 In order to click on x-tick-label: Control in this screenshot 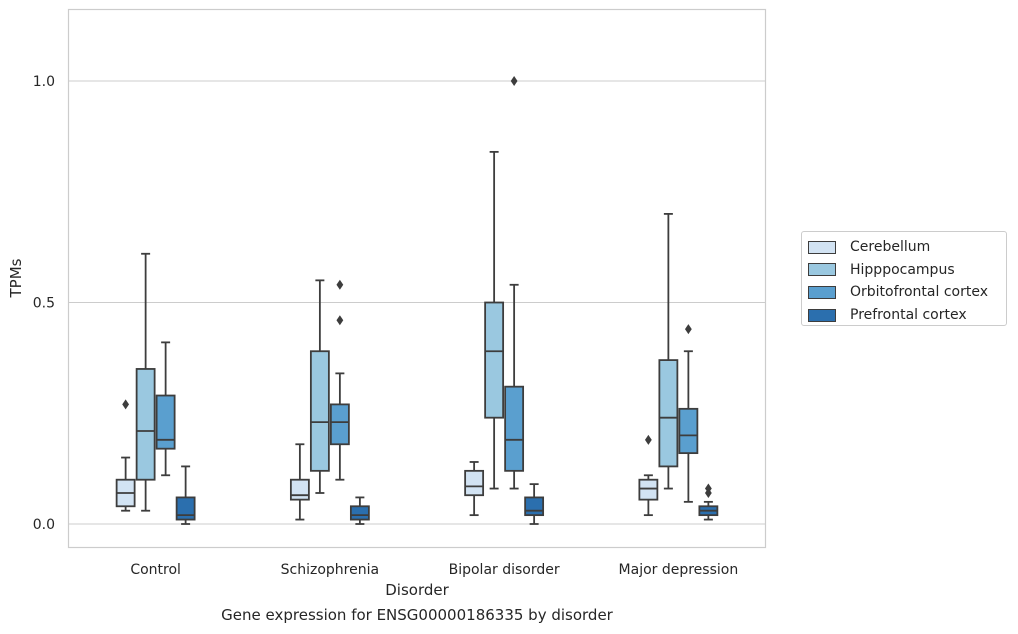, I will do `click(155, 570)`.